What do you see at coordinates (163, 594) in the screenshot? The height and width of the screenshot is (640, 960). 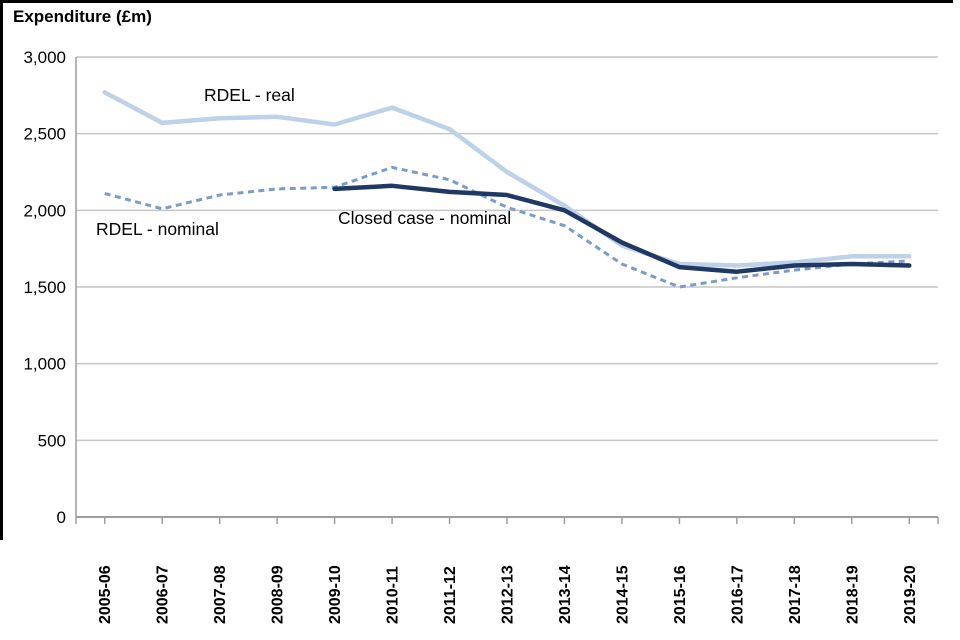 I see `x-axis-label-2006-07: 2006-07` at bounding box center [163, 594].